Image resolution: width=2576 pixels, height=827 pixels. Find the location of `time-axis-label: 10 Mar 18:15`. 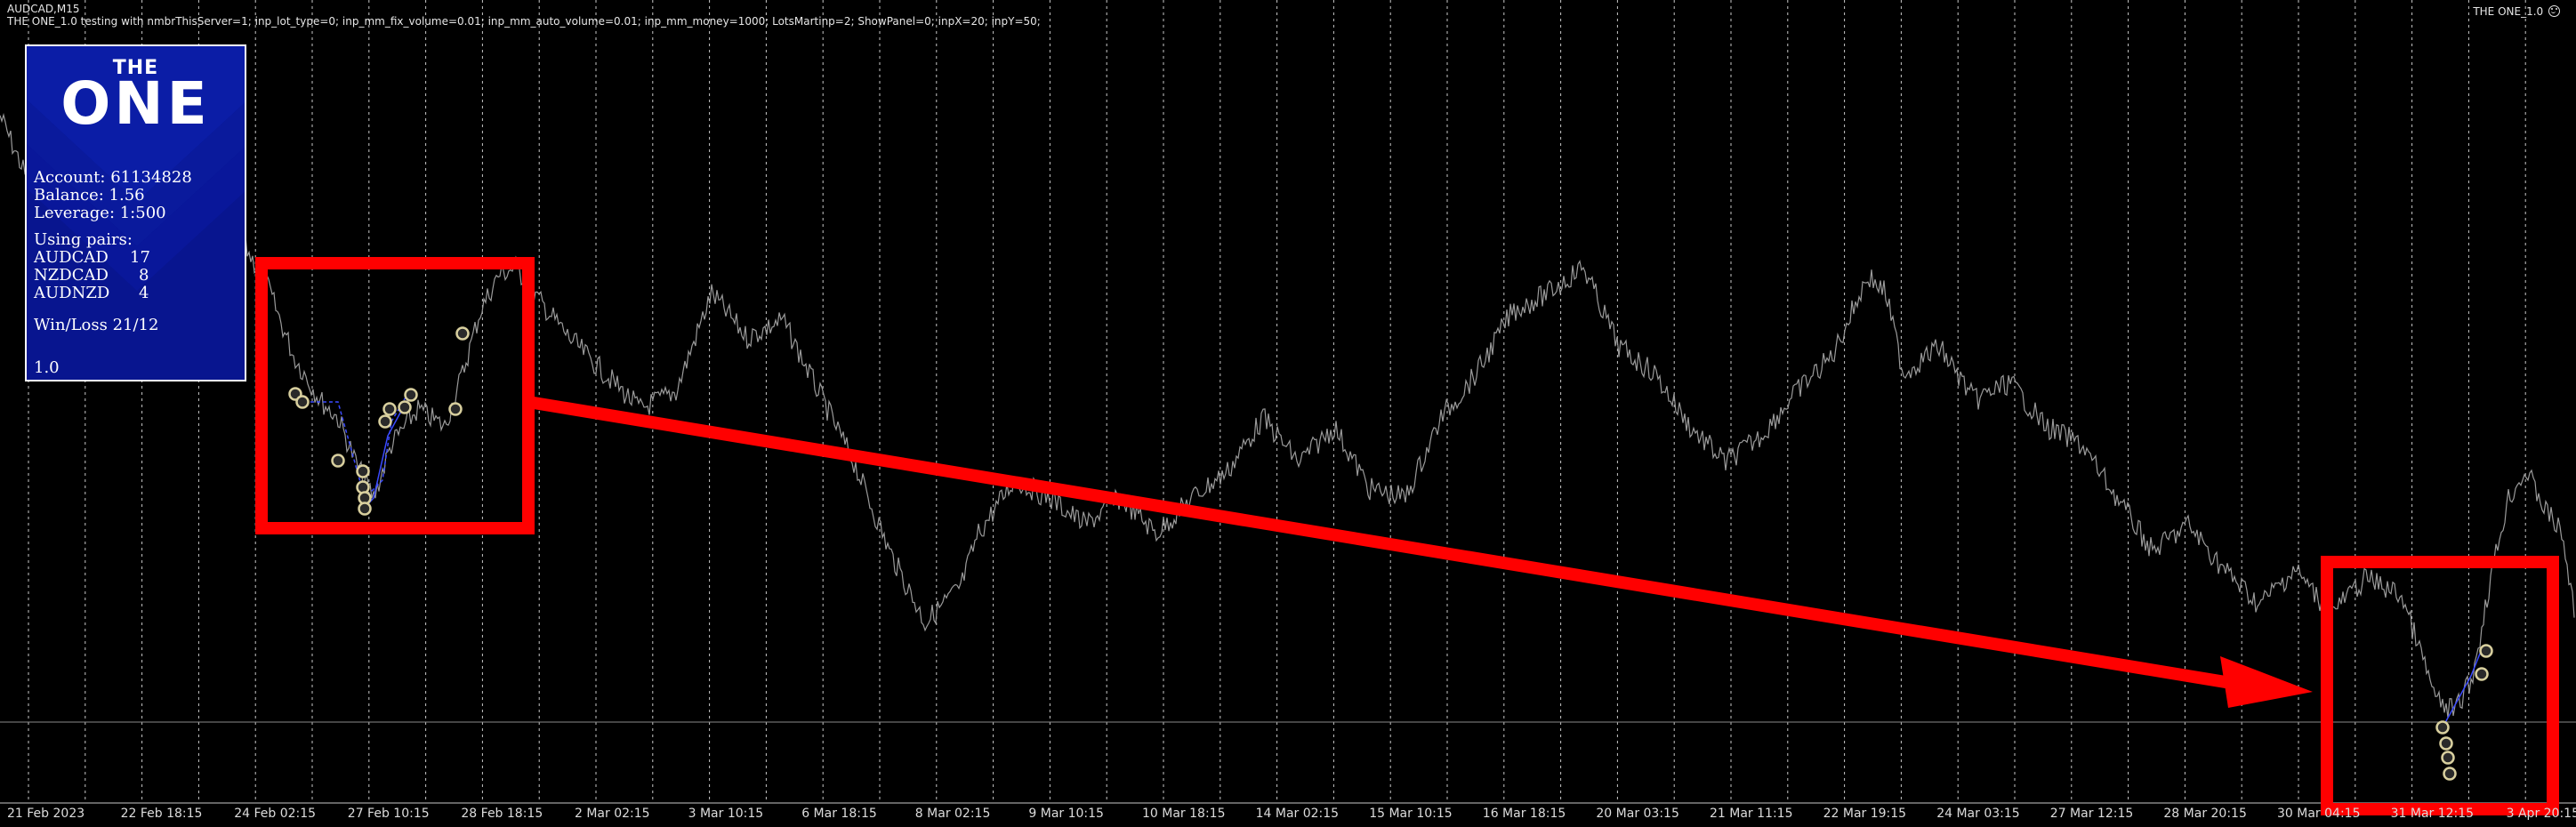

time-axis-label: 10 Mar 18:15 is located at coordinates (1184, 814).